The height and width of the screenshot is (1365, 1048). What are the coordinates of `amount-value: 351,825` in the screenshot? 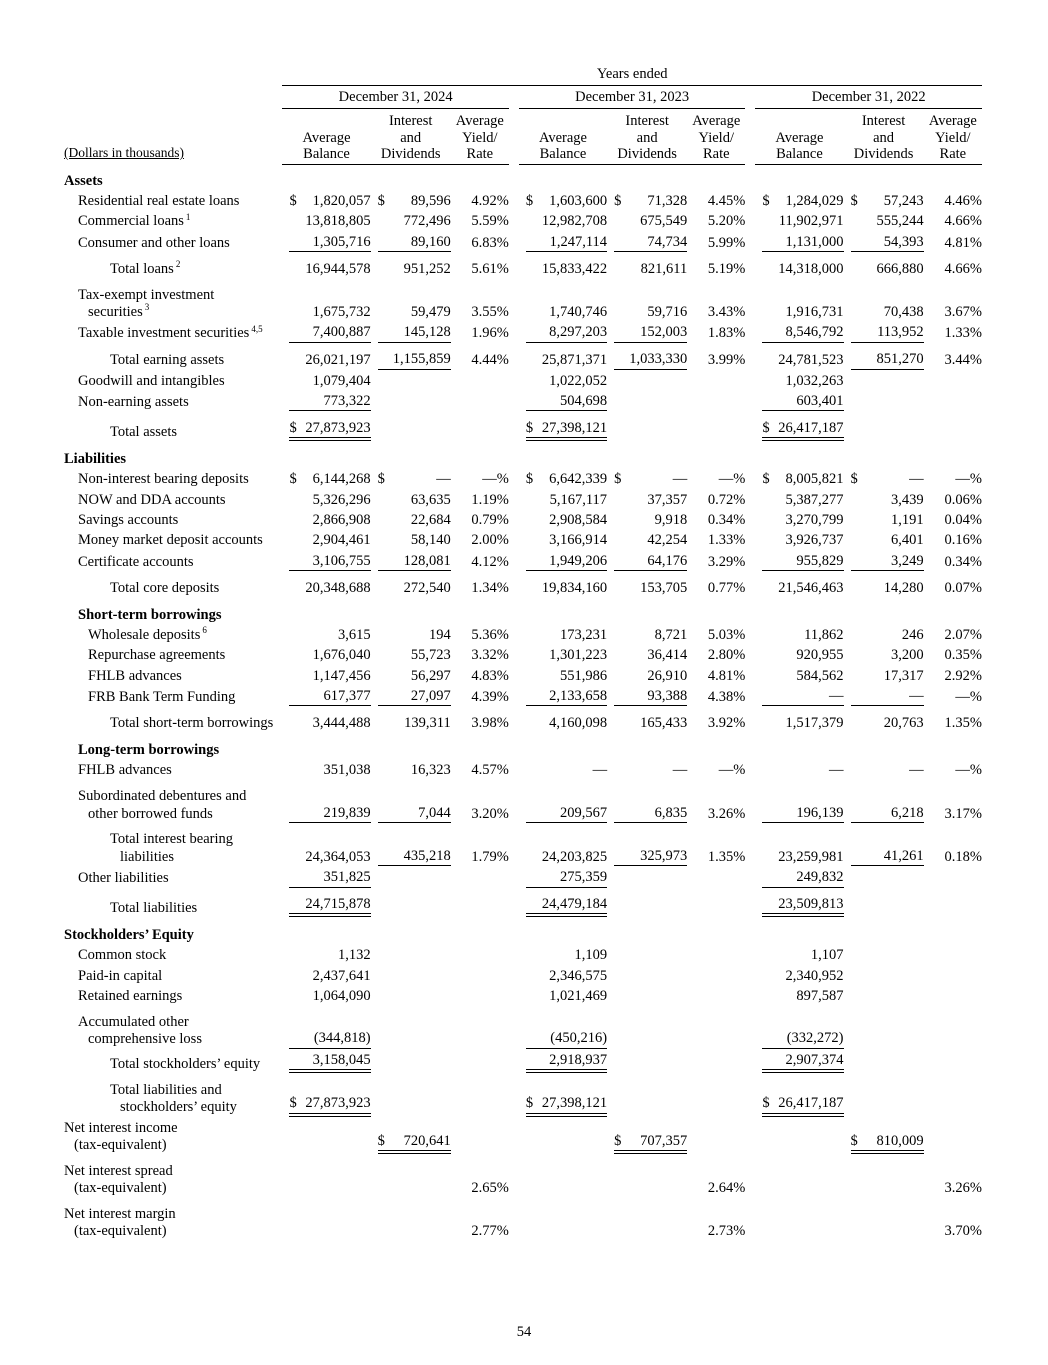 It's located at (330, 878).